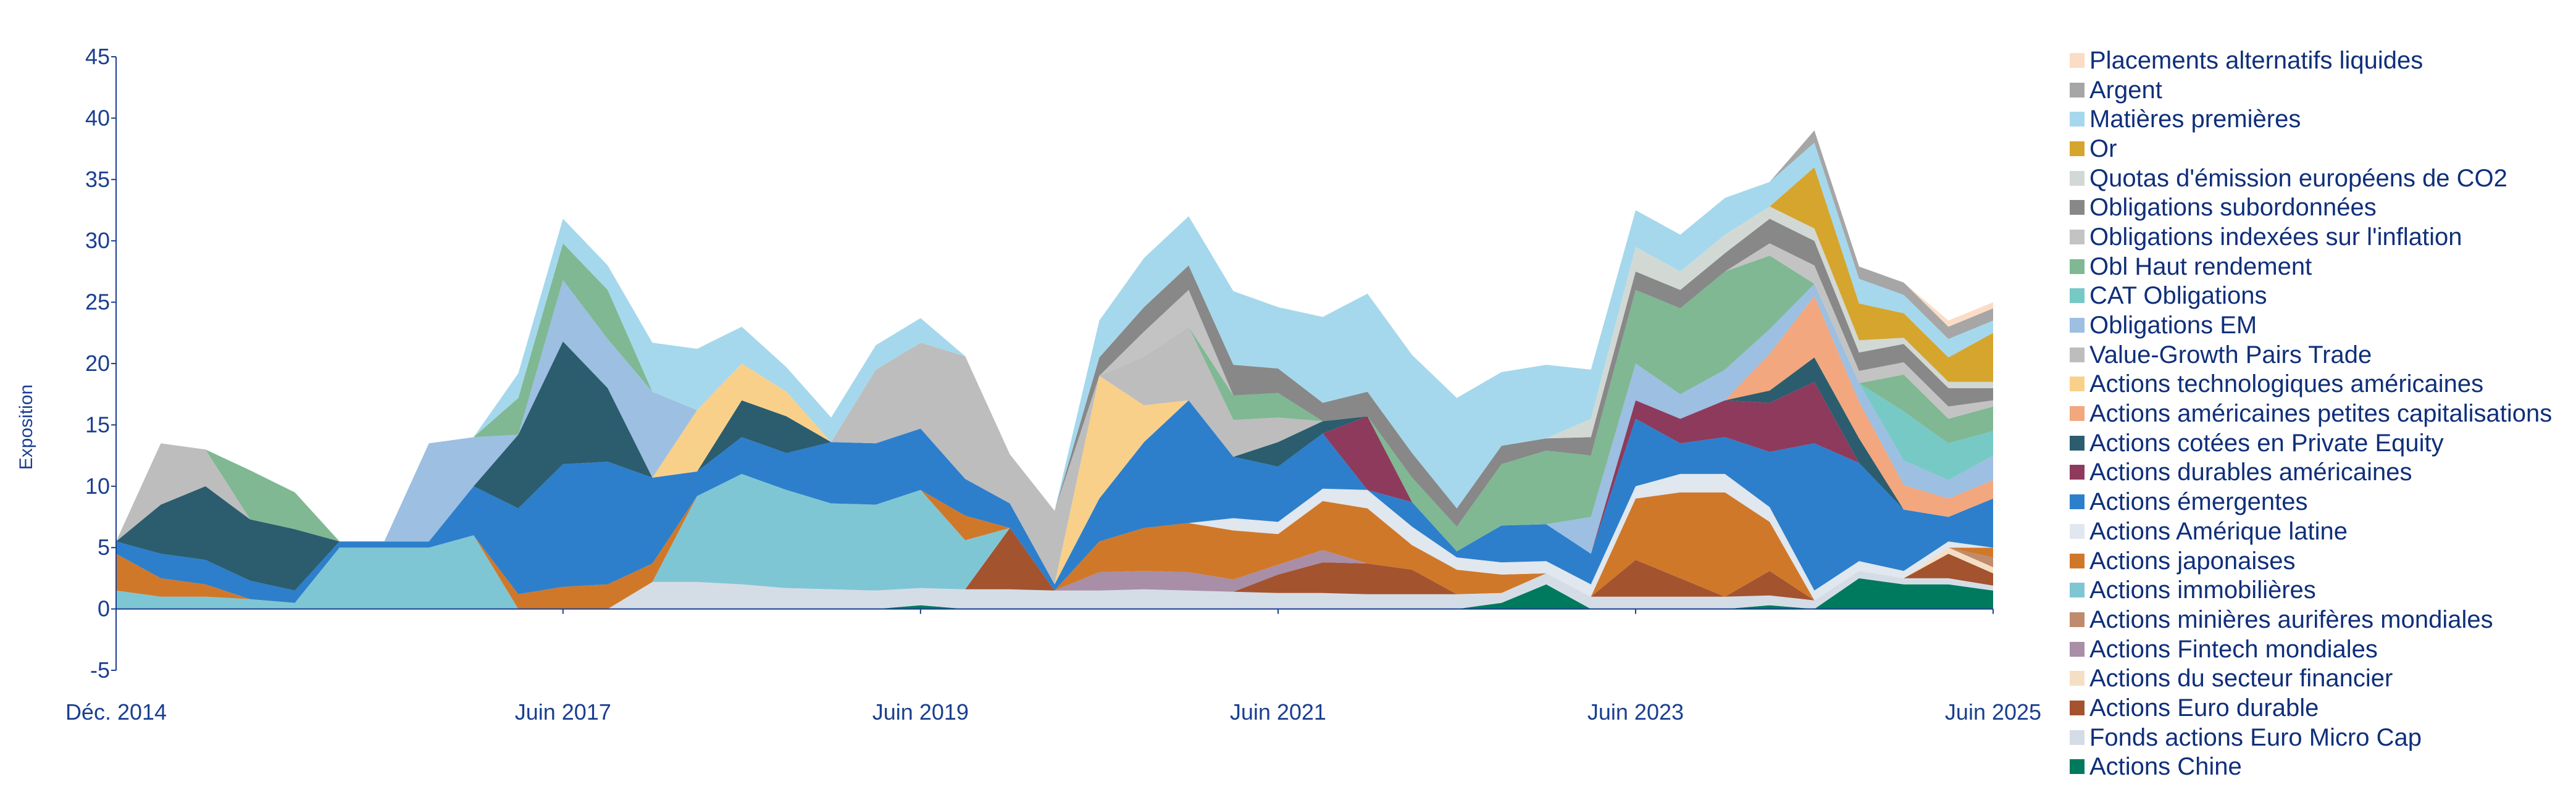 The height and width of the screenshot is (803, 2576). Describe the element at coordinates (2276, 237) in the screenshot. I see `legend-label: Obligations indexées sur l'inflation` at that location.